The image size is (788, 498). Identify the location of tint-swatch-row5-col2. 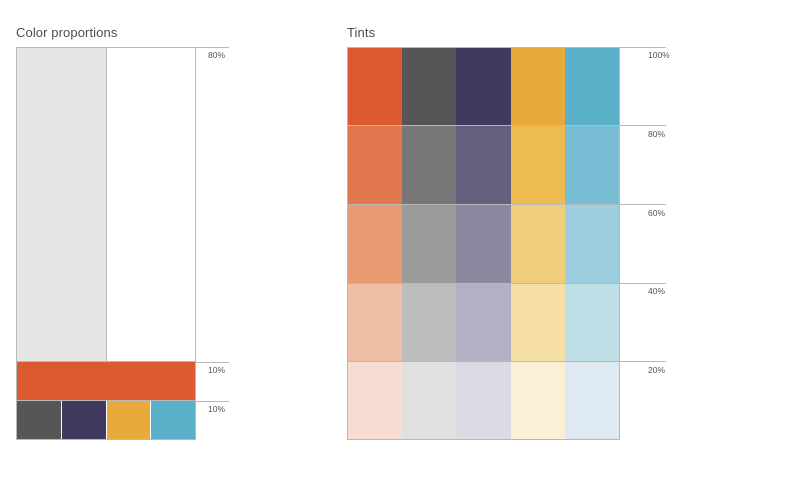
(429, 399).